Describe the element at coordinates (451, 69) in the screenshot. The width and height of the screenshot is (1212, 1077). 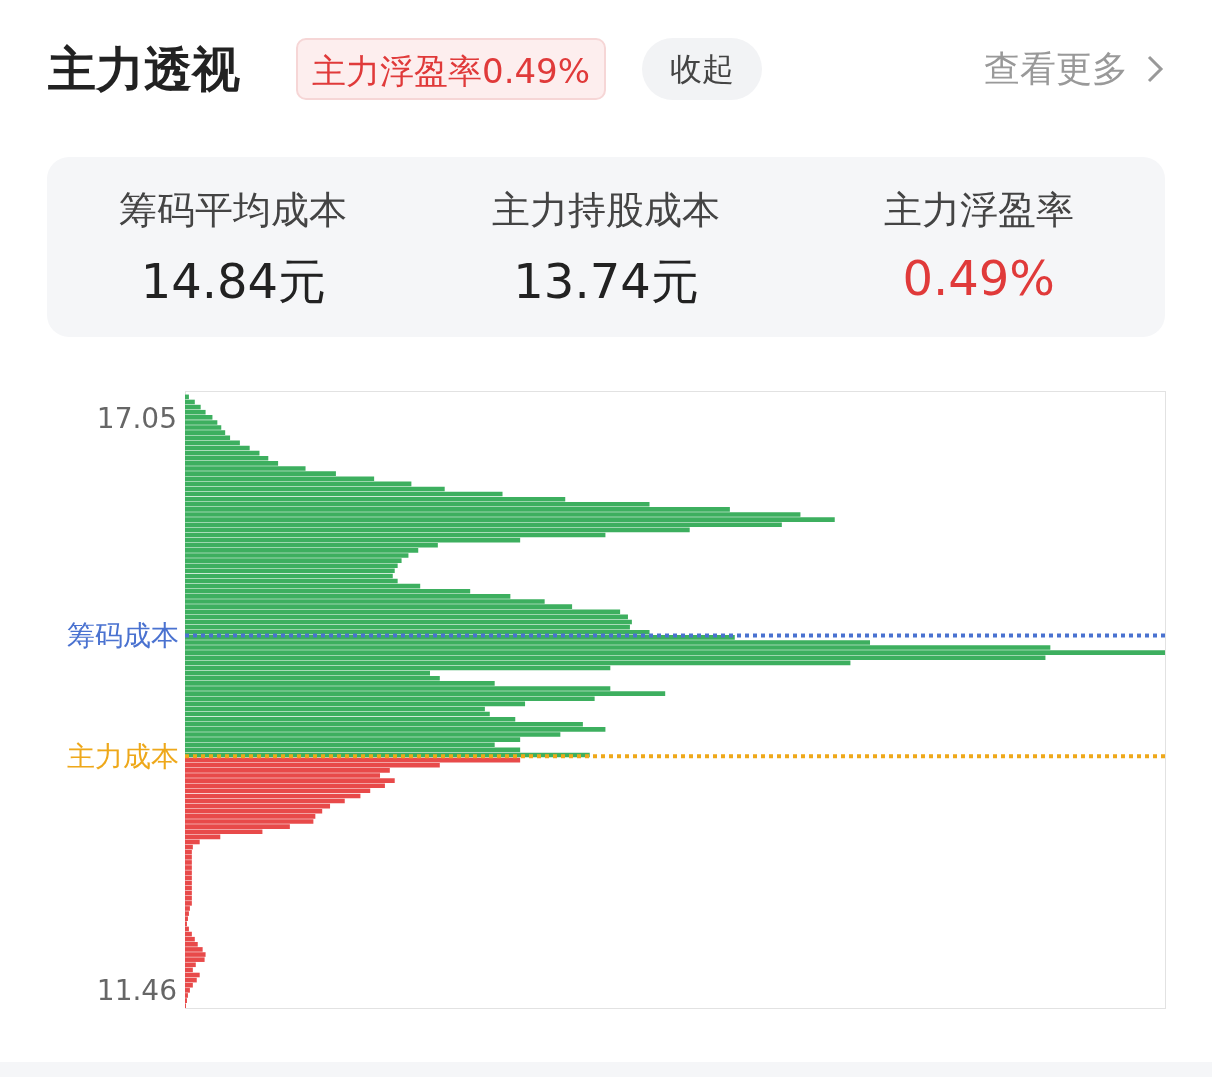
I see `text: 主力浮盈率0.49%` at that location.